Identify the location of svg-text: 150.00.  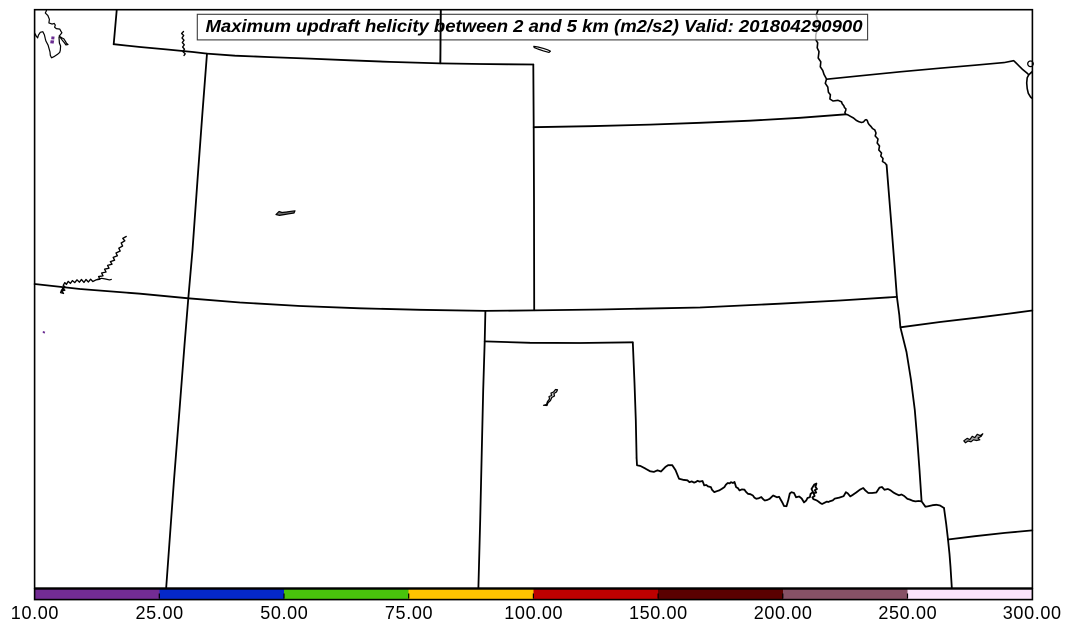
(658, 613).